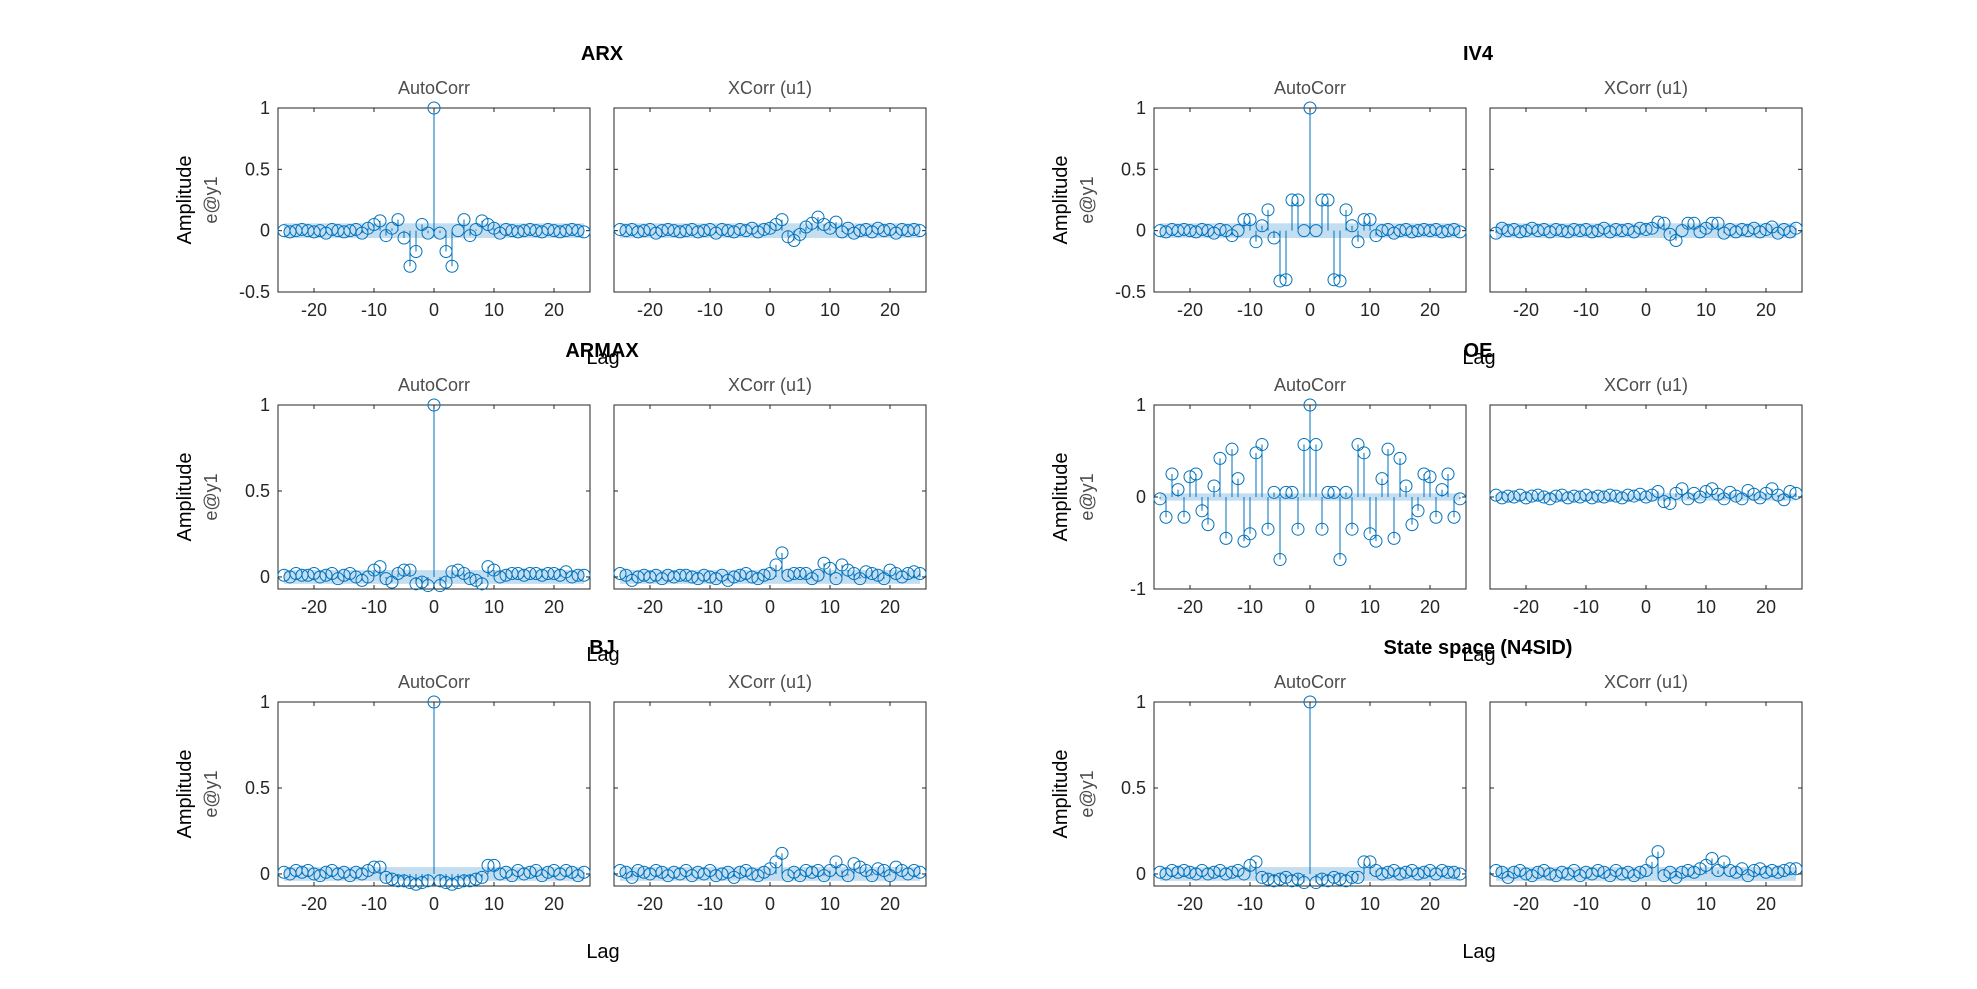 This screenshot has height=989, width=1977. What do you see at coordinates (265, 405) in the screenshot?
I see `y-tick-label: 1` at bounding box center [265, 405].